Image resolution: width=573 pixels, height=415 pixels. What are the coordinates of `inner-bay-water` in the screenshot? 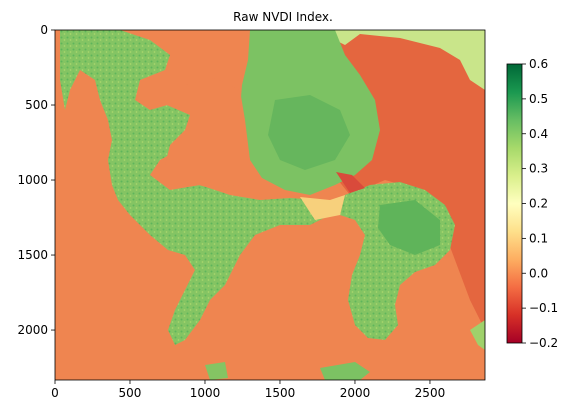 It's located at (202, 133).